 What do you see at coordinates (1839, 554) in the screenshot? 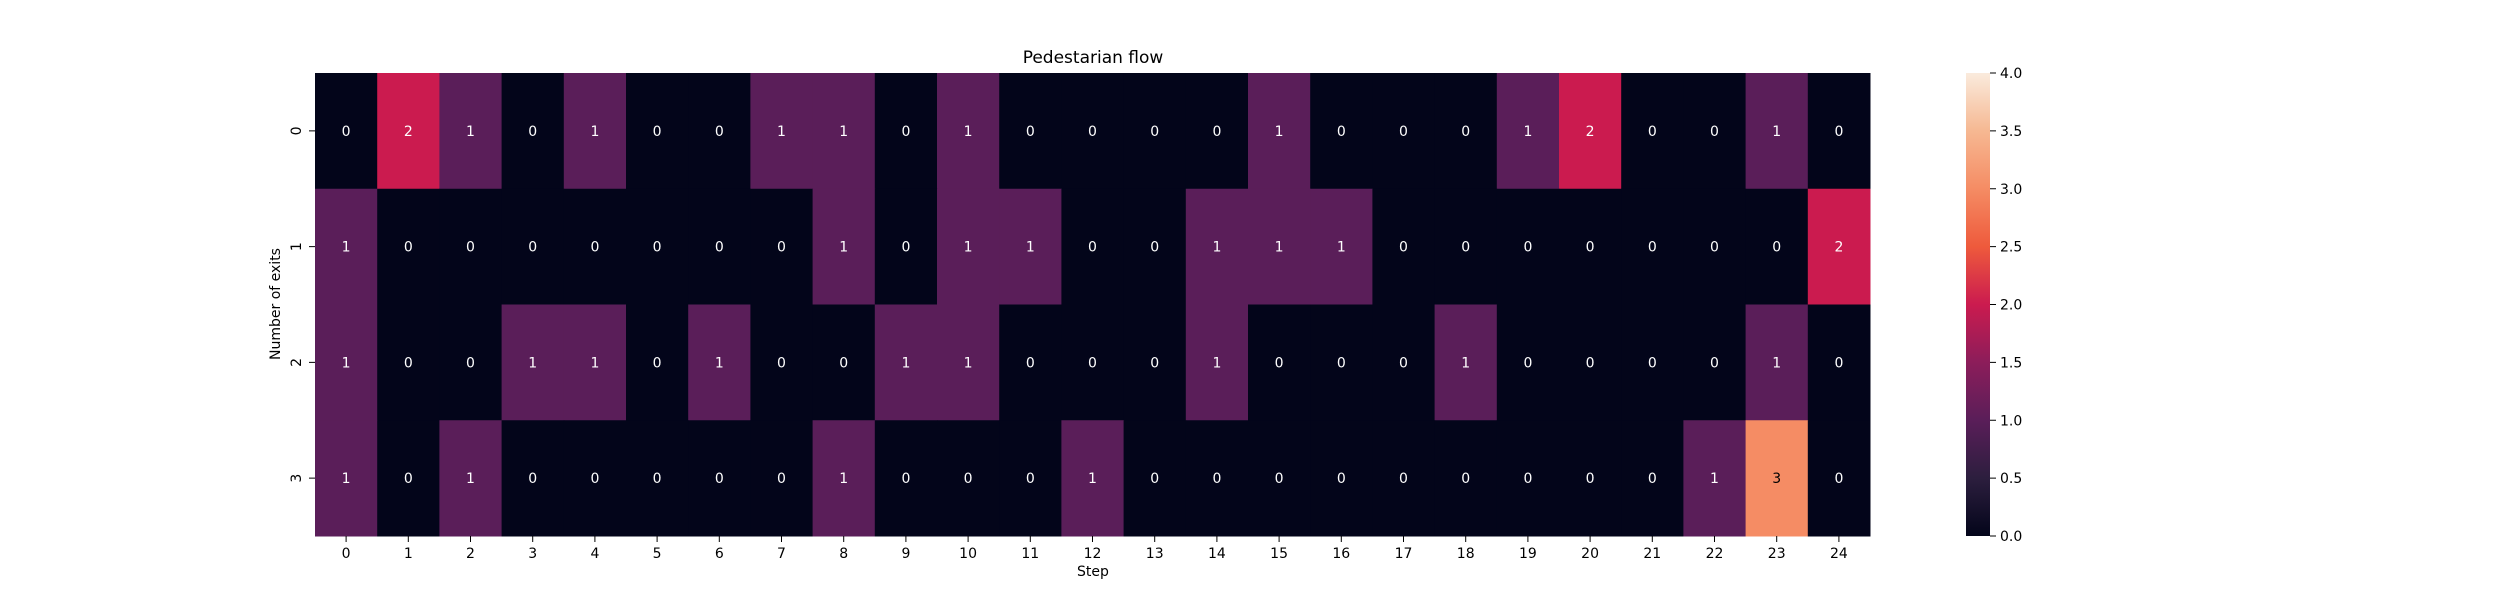
I see `x-tick-label: 24` at bounding box center [1839, 554].